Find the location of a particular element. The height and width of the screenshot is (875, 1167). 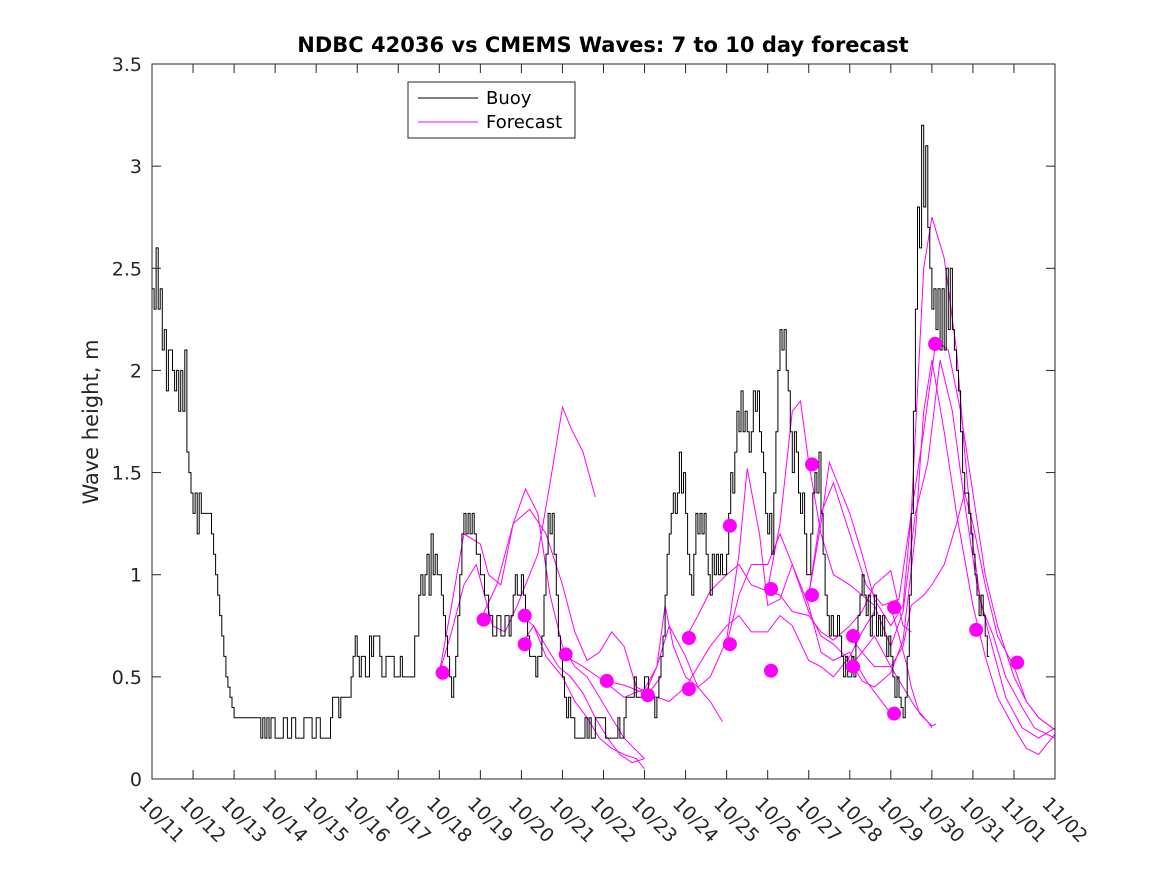

legend-box is located at coordinates (491, 110).